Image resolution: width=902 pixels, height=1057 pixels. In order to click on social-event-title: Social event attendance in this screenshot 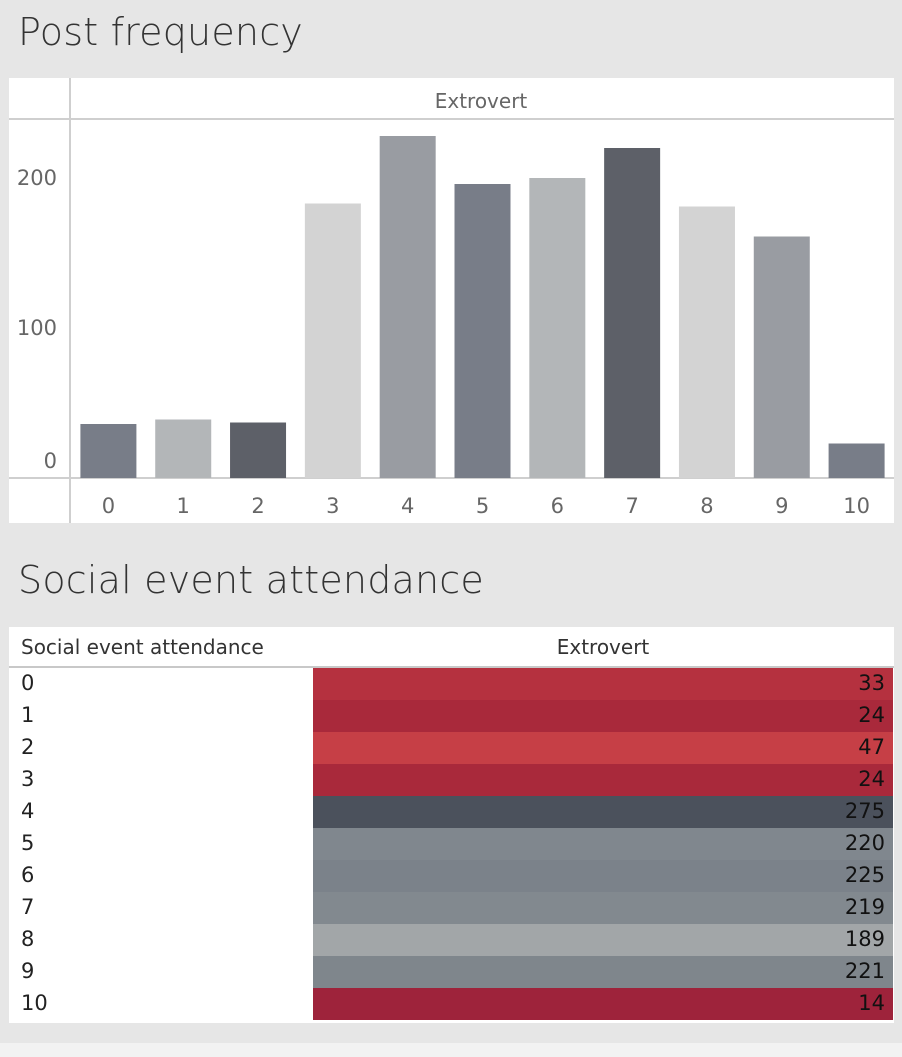, I will do `click(251, 580)`.